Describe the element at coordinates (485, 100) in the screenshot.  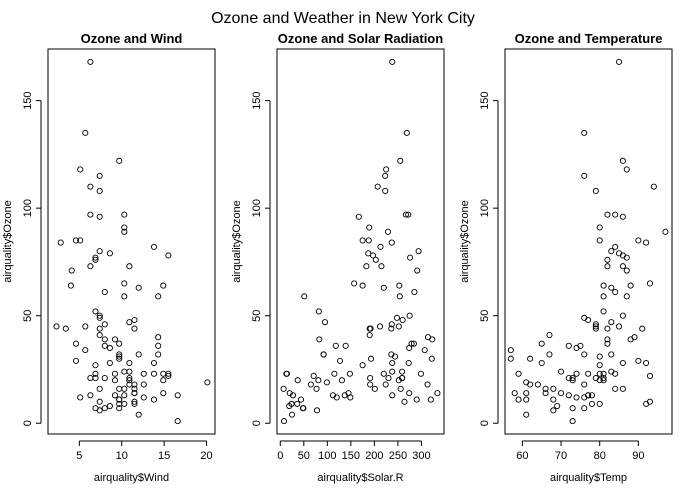
I see `y-tick-label: 150` at that location.